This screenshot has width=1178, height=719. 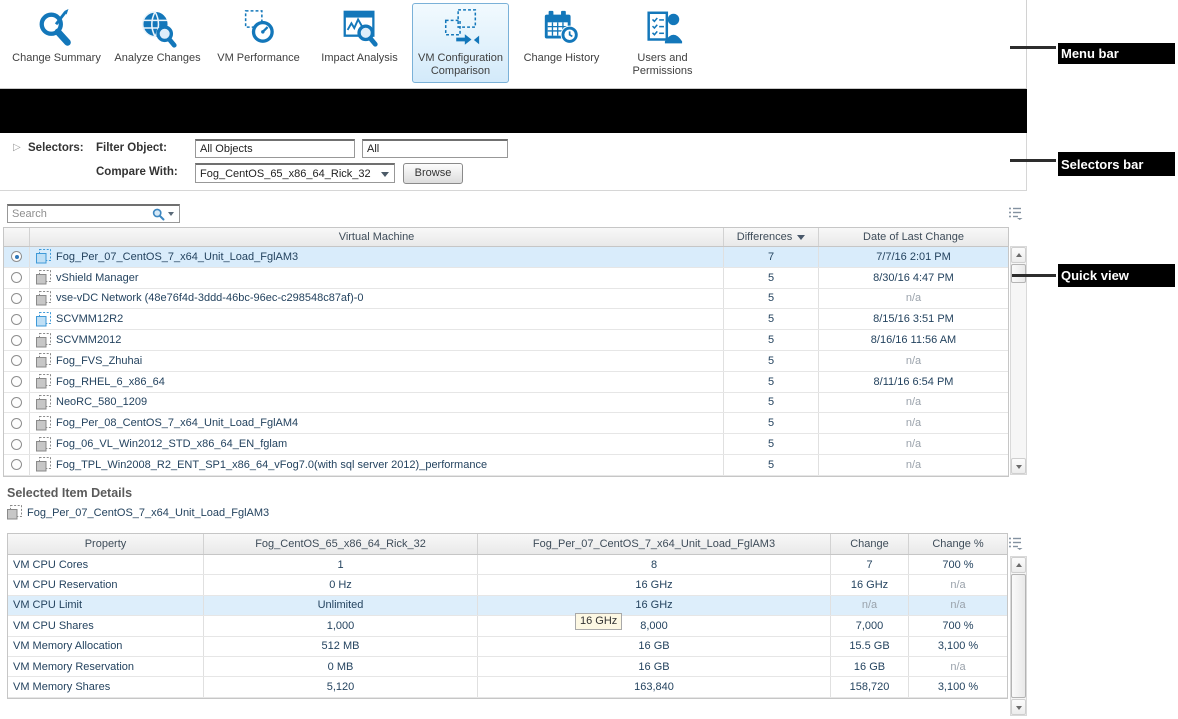 I want to click on header-property: Property, so click(x=106, y=544).